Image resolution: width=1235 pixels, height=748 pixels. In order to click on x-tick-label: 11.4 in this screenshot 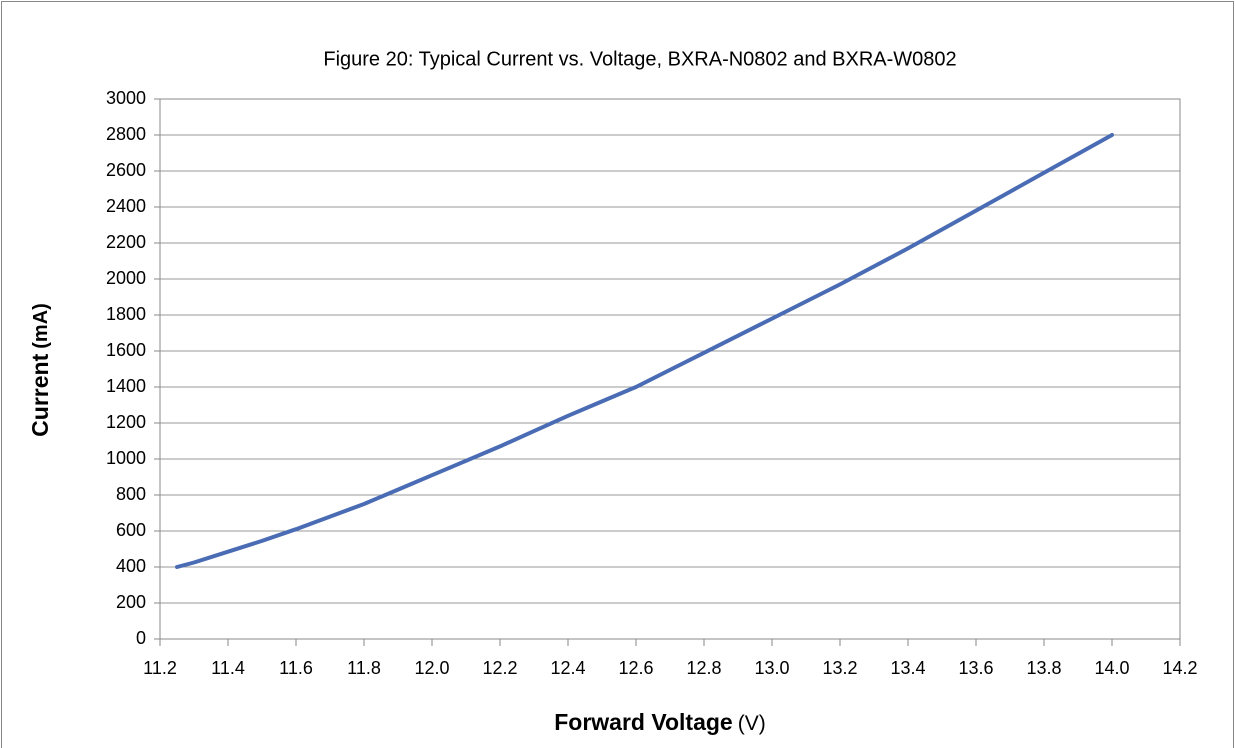, I will do `click(228, 668)`.